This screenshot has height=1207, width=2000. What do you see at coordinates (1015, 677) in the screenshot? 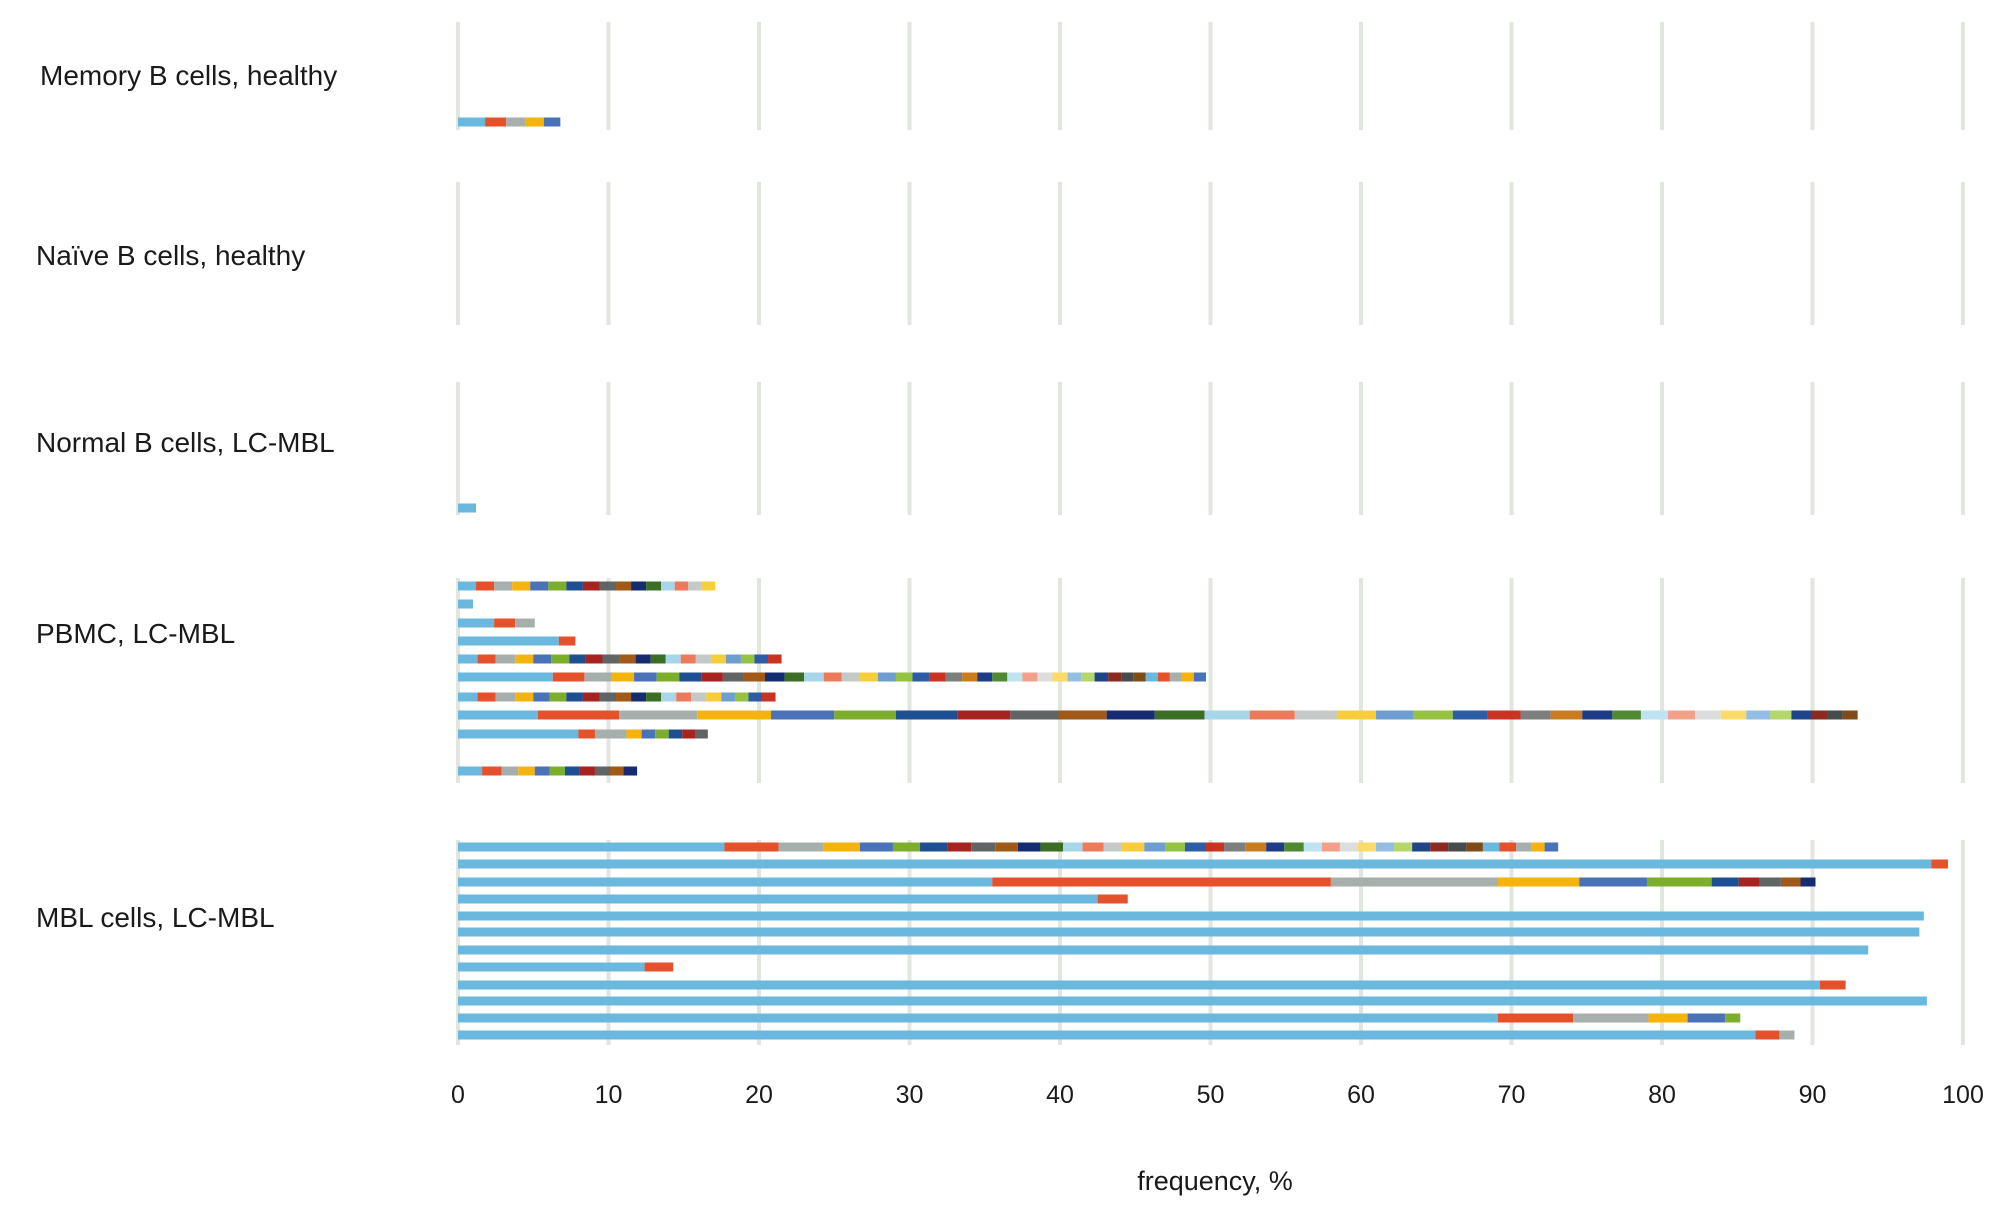
I see `bar-segment-g3-b5-s24` at bounding box center [1015, 677].